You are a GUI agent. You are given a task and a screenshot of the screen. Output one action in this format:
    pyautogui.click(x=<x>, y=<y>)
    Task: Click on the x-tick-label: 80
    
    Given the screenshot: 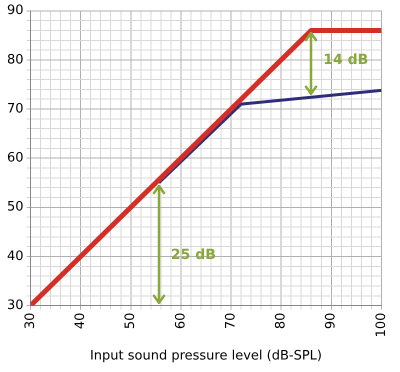 What is the action you would take?
    pyautogui.click(x=281, y=321)
    